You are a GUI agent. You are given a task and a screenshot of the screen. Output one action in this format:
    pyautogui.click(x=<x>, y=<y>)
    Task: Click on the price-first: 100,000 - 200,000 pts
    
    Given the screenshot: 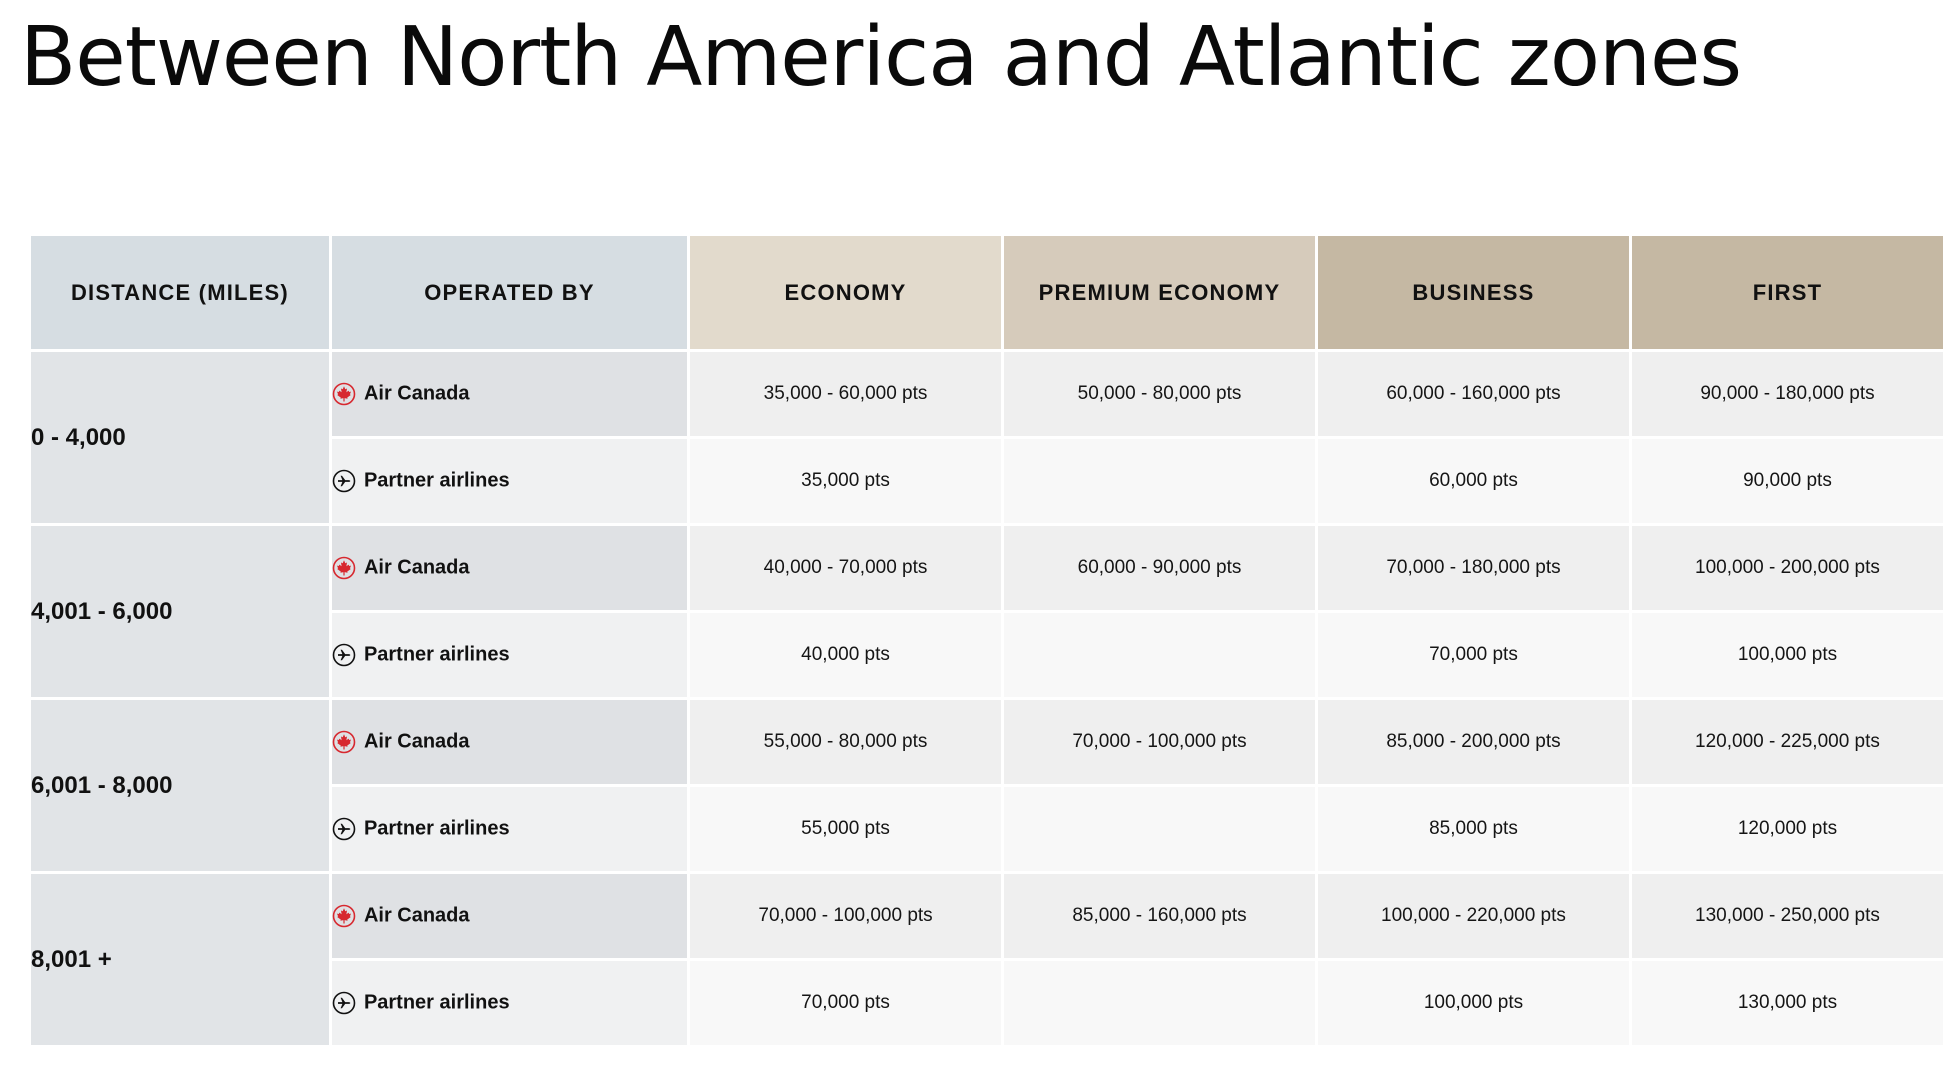 What is the action you would take?
    pyautogui.click(x=1787, y=568)
    